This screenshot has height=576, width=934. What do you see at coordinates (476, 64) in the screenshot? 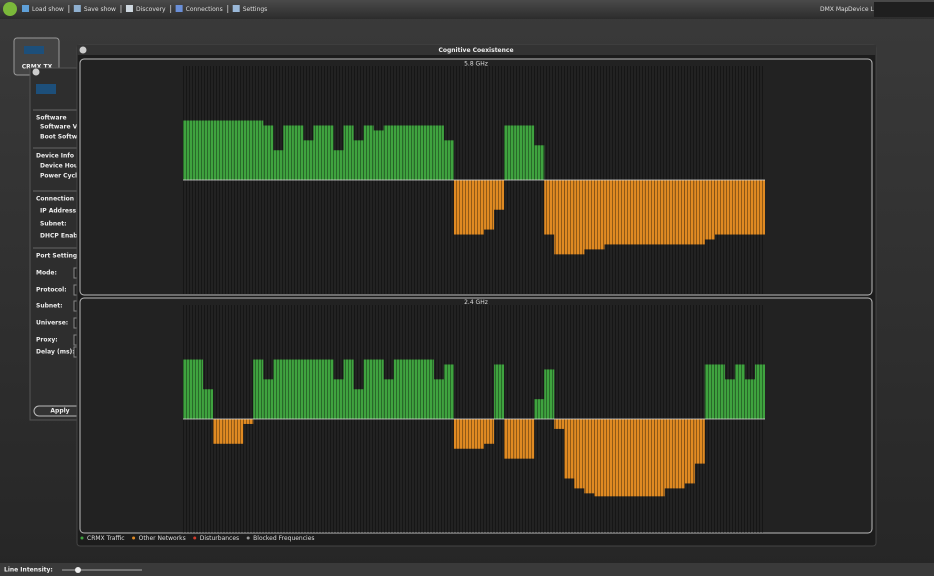
I see `chart-title: 5.8 GHz` at bounding box center [476, 64].